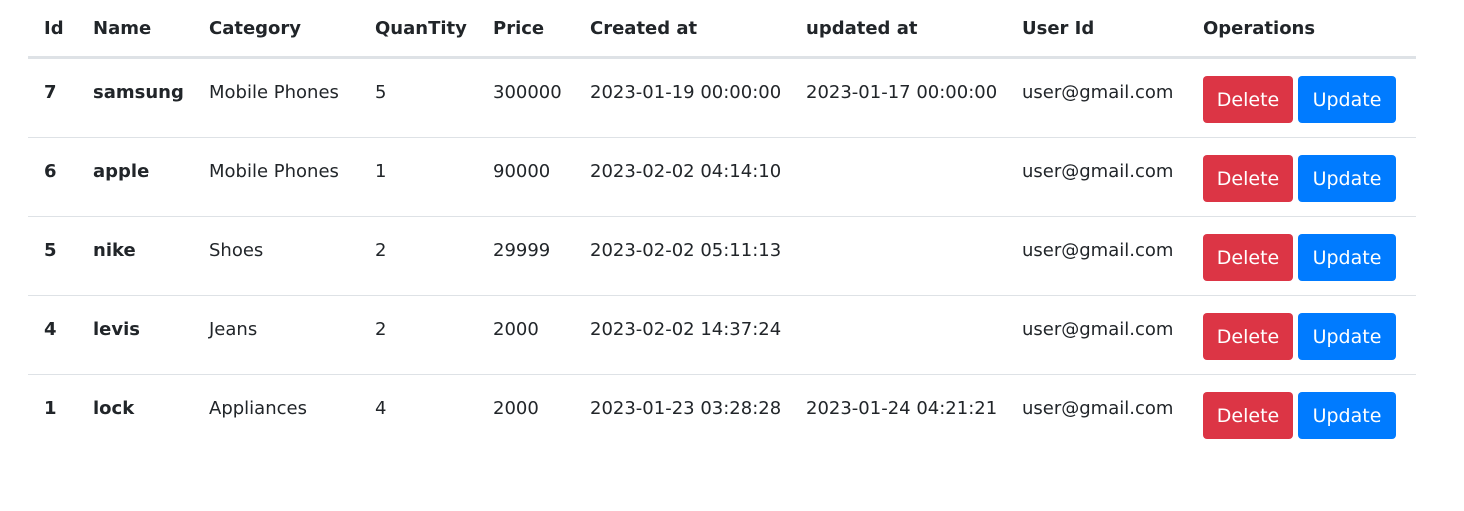 This screenshot has width=1464, height=511. I want to click on cell-id-text: 4, so click(50, 329).